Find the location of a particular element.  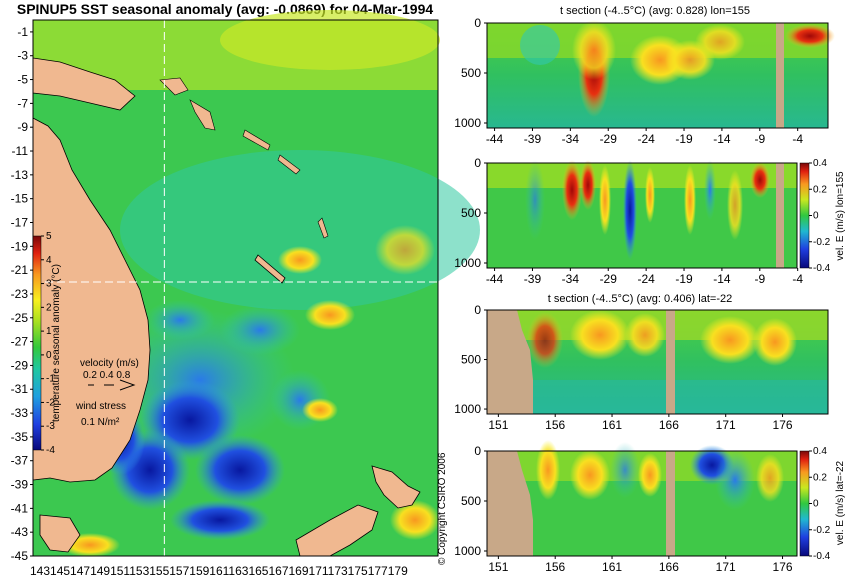

map-colorbar-tick-label: 3 is located at coordinates (49, 284).